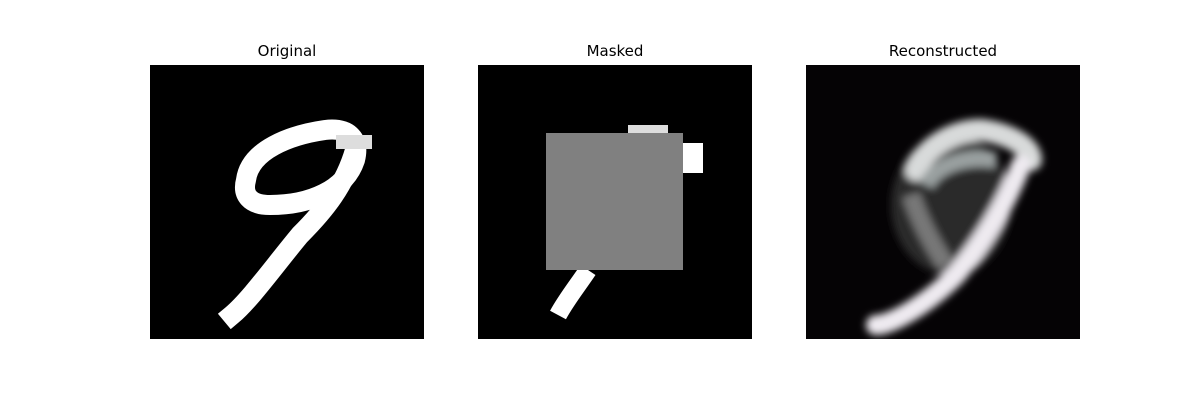 The width and height of the screenshot is (1200, 400). What do you see at coordinates (943, 51) in the screenshot?
I see `reconstructed-title: Reconstructed` at bounding box center [943, 51].